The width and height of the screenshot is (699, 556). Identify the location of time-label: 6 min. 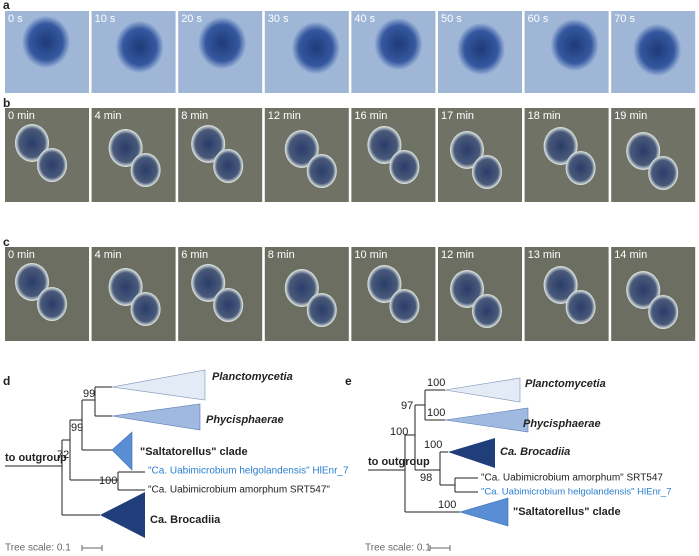
(194, 255).